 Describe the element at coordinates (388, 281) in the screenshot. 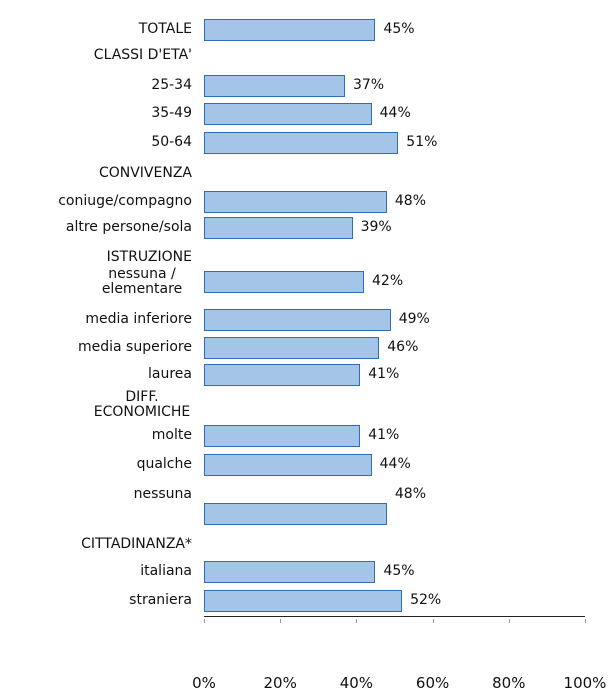

I see `value-label: 42%` at that location.